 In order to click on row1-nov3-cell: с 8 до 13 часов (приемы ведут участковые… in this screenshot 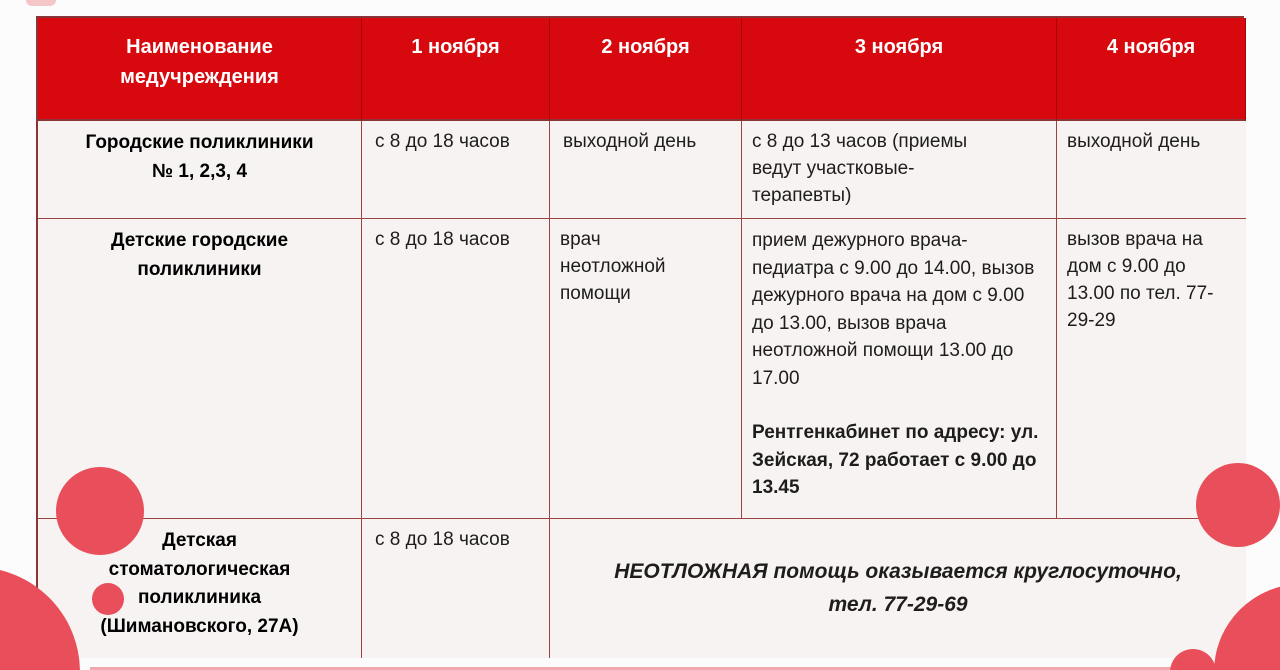, I will do `click(899, 170)`.